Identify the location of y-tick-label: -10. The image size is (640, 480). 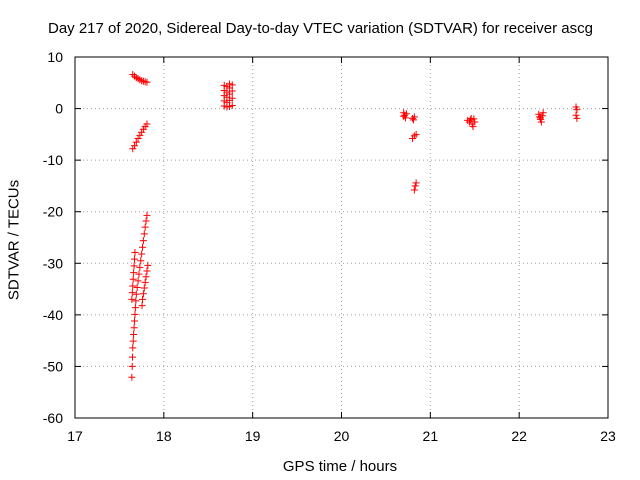
(53, 160).